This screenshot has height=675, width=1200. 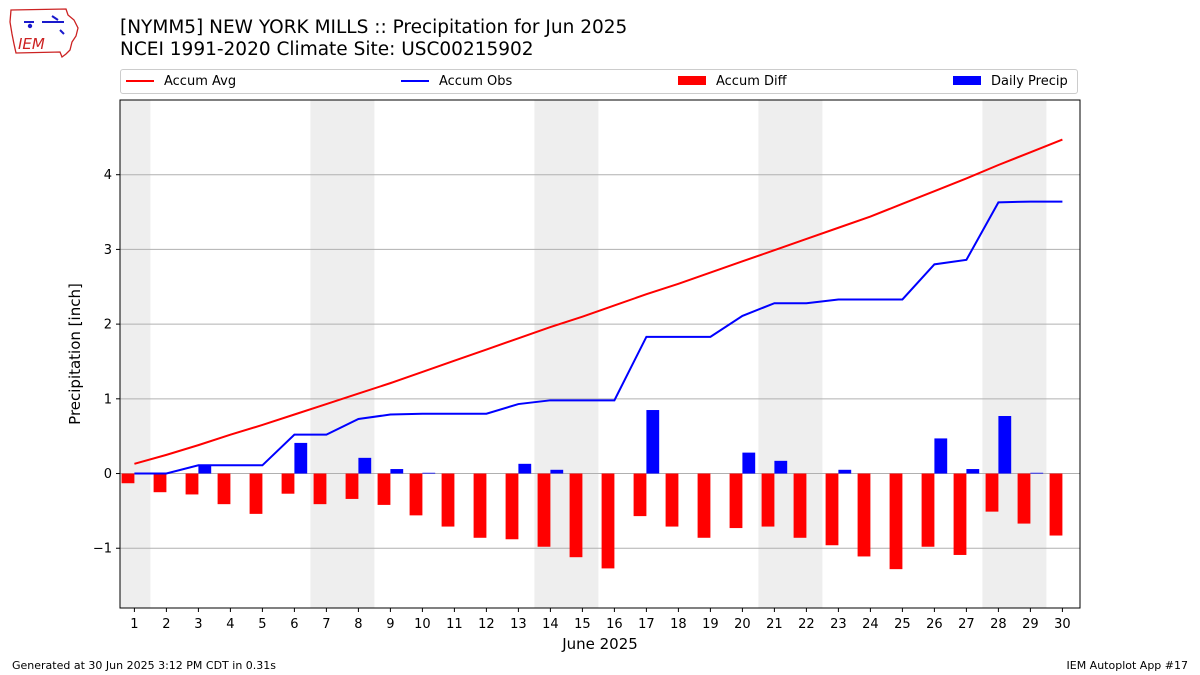 I want to click on x-tick-label: 15, so click(x=582, y=624).